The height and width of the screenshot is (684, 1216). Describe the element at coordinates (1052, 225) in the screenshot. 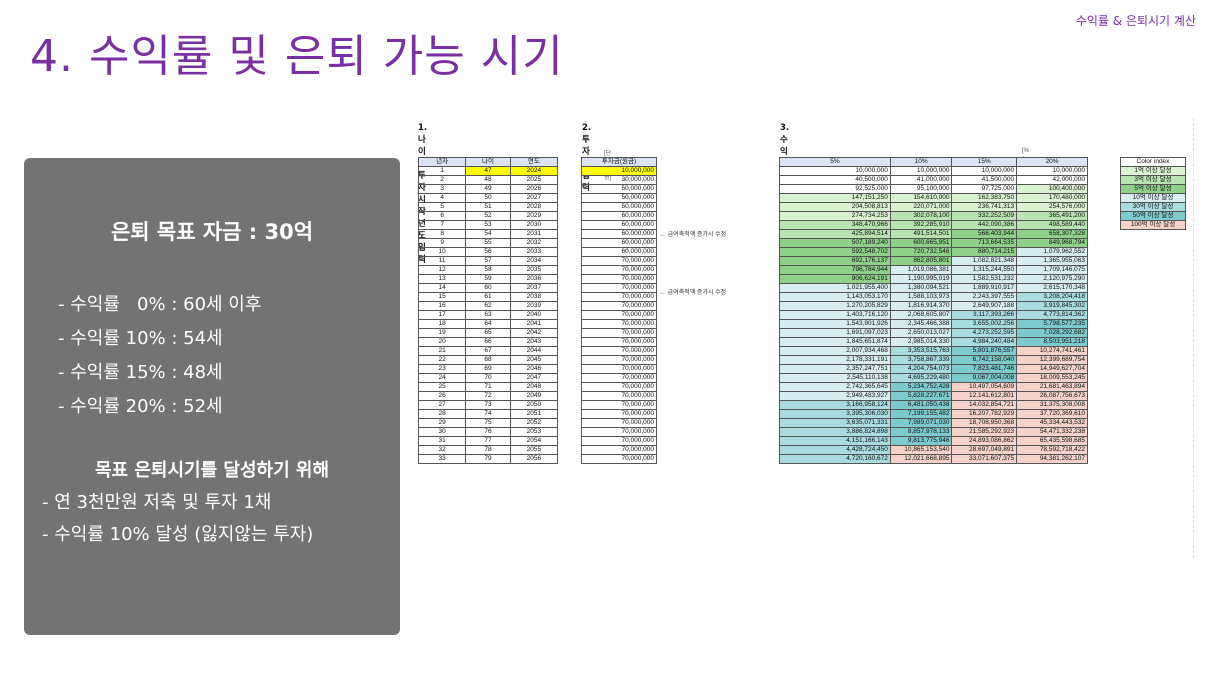

I see `asset-cell: 498,589,440` at that location.